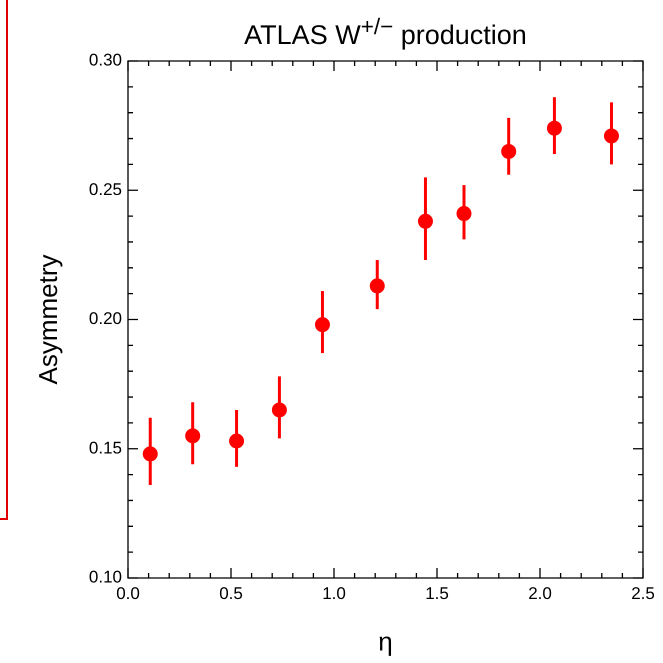 The width and height of the screenshot is (663, 663). I want to click on y-tick-label: 0.20, so click(105, 318).